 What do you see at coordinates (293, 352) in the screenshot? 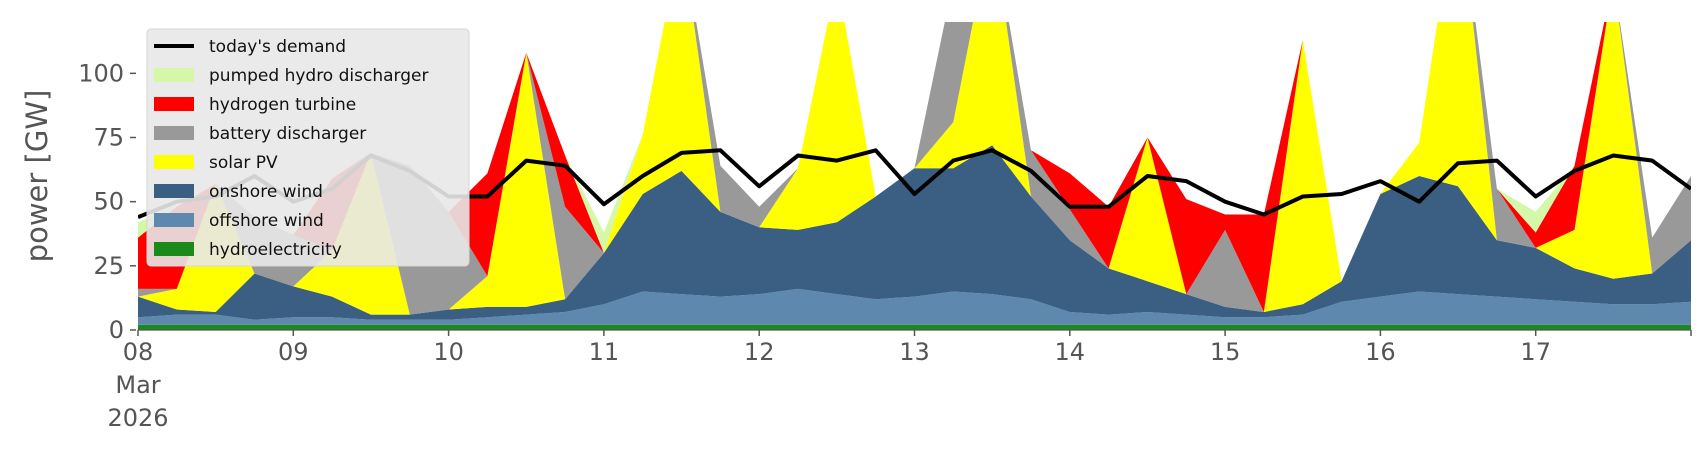
I see `x-tick-label: 09` at bounding box center [293, 352].